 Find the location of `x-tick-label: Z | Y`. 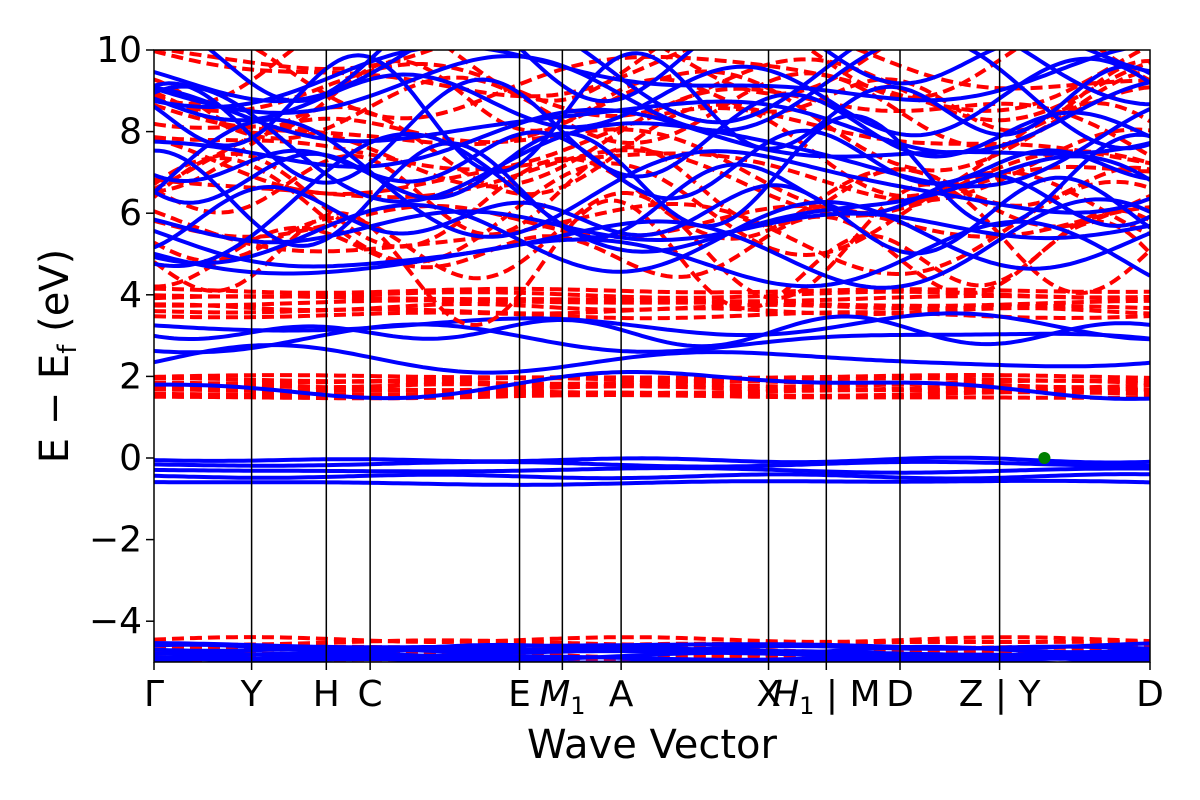

x-tick-label: Z | Y is located at coordinates (1000, 694).